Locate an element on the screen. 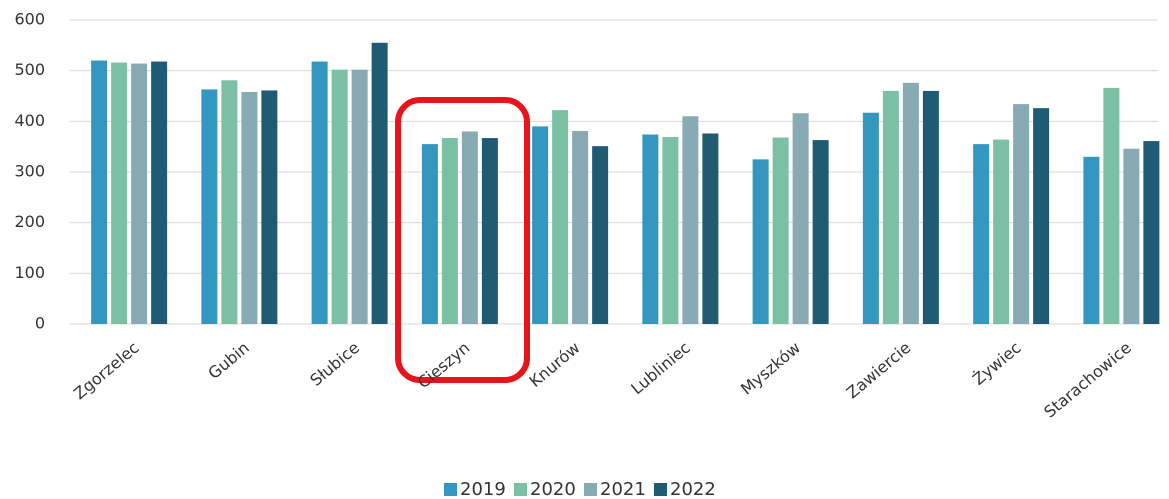  y-tick-label: 100 is located at coordinates (29, 272).